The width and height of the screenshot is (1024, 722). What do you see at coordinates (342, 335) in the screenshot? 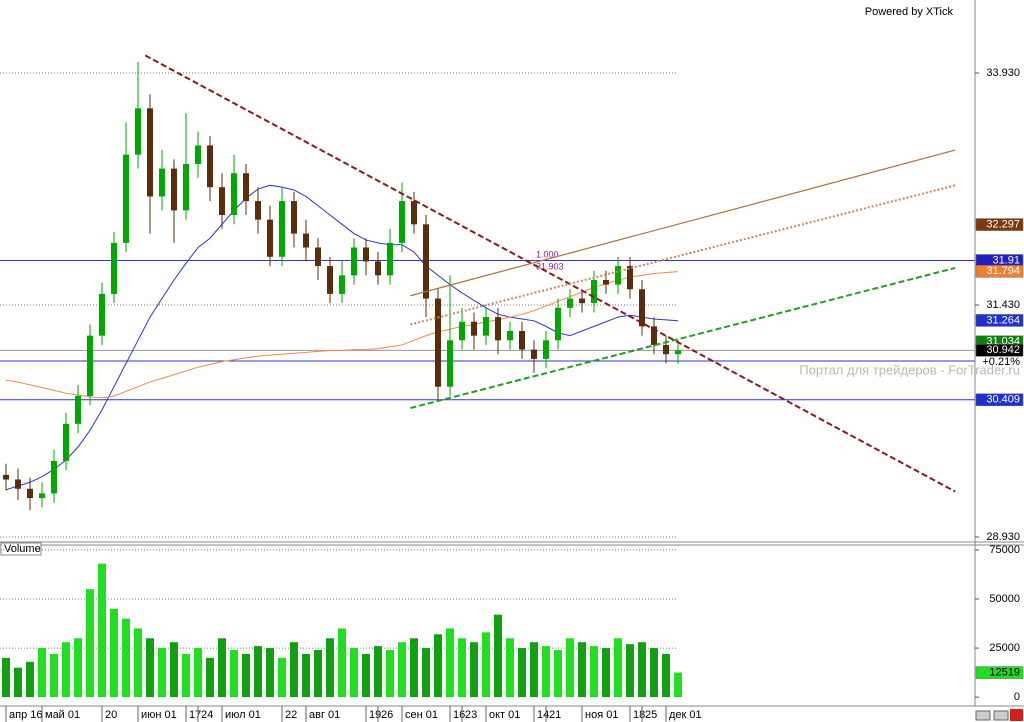
I see `moving-average` at bounding box center [342, 335].